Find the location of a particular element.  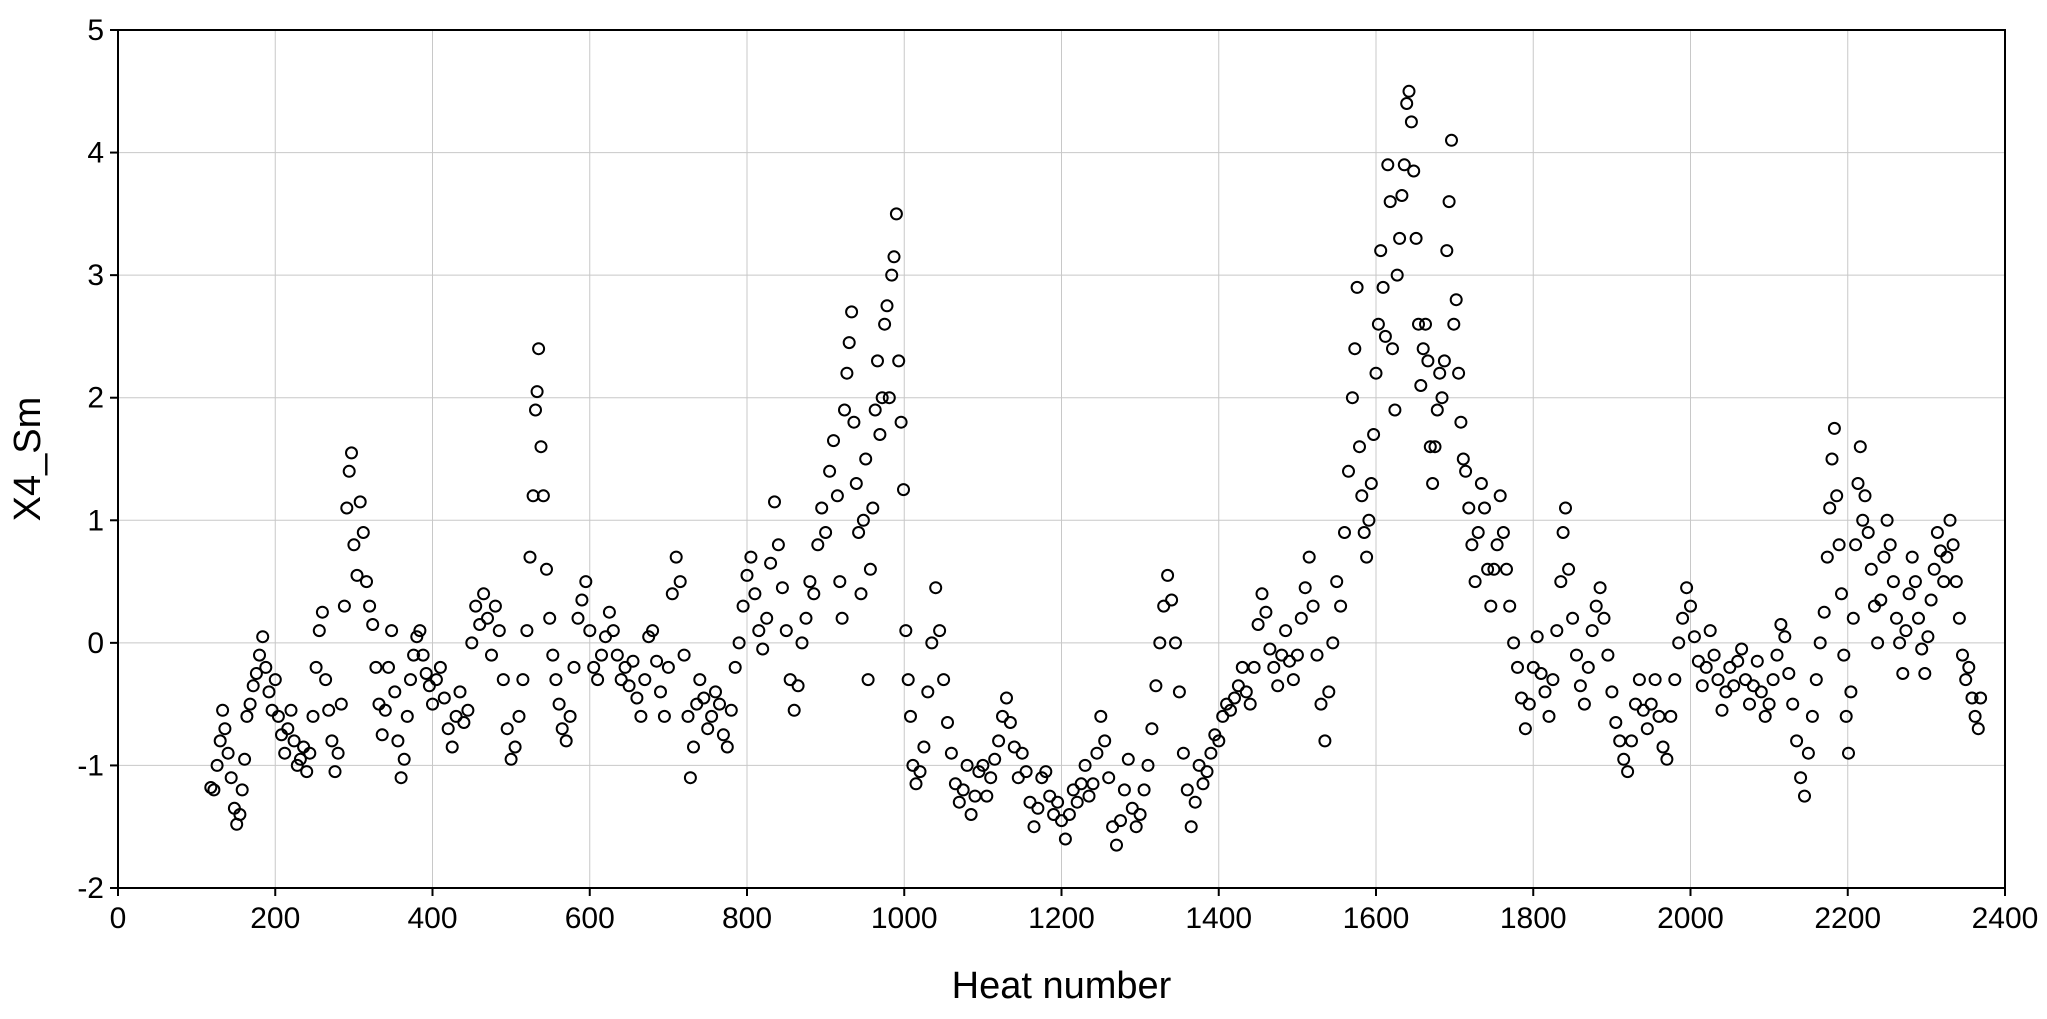

x-tick-label: 1200 is located at coordinates (1061, 918).